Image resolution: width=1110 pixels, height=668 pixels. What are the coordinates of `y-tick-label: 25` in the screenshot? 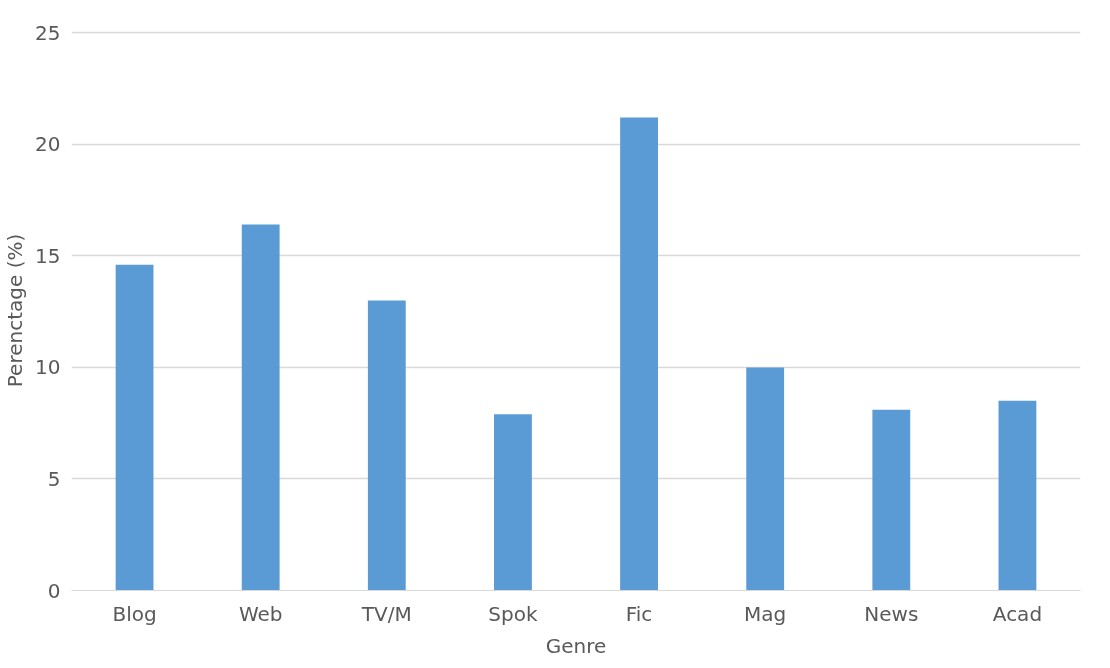 It's located at (48, 32).